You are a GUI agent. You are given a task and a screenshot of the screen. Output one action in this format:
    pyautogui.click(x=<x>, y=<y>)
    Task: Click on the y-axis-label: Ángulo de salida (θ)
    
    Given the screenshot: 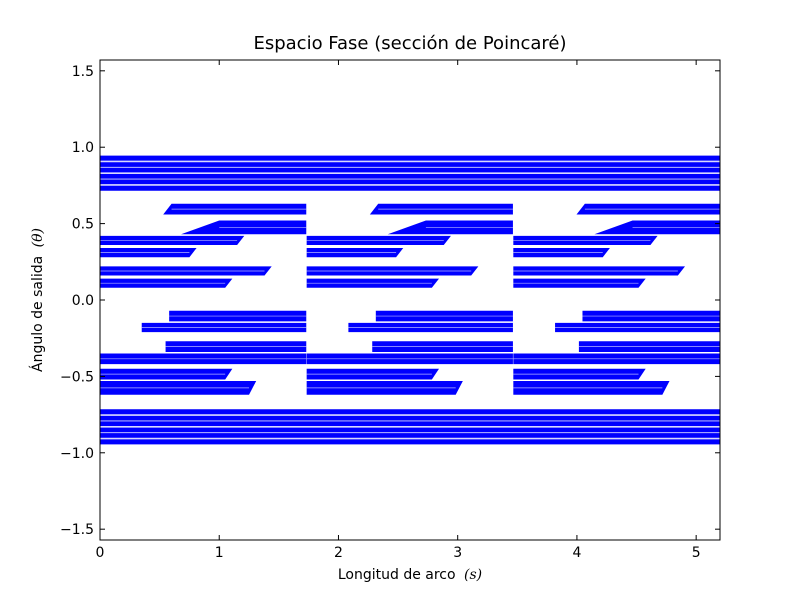 What is the action you would take?
    pyautogui.click(x=37, y=300)
    